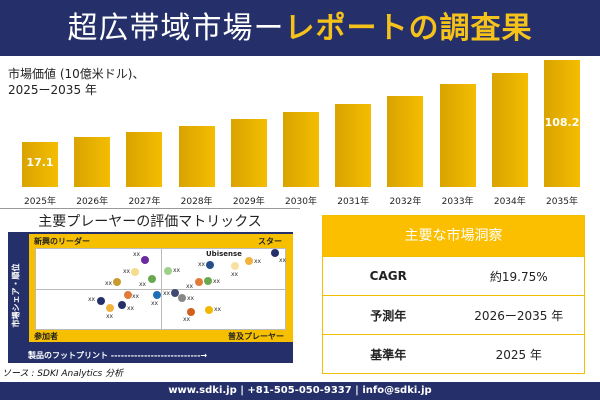  I want to click on matrix-horizontal-divider, so click(160, 289).